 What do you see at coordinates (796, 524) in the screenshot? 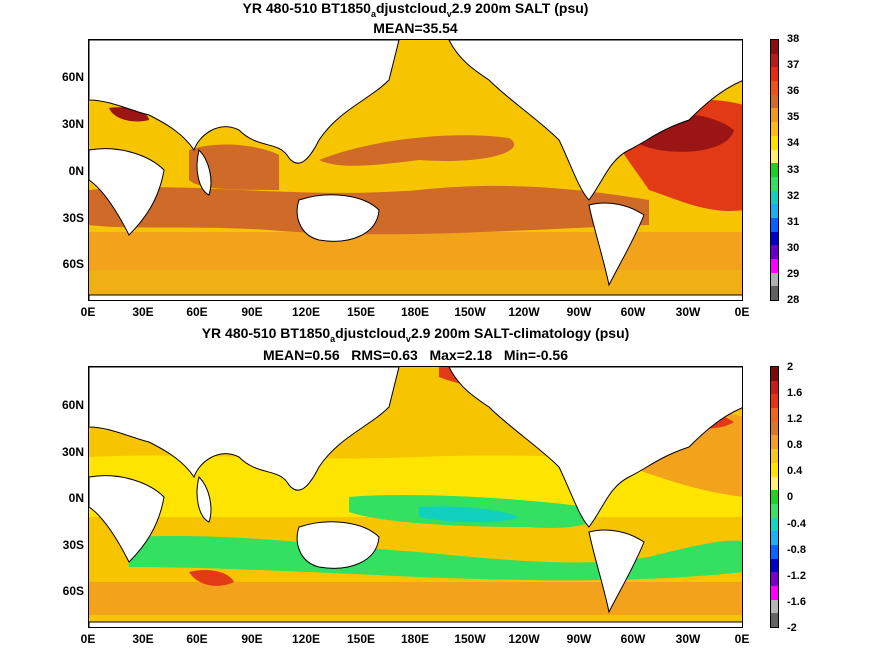
I see `colorbar-label: -0.4` at bounding box center [796, 524].